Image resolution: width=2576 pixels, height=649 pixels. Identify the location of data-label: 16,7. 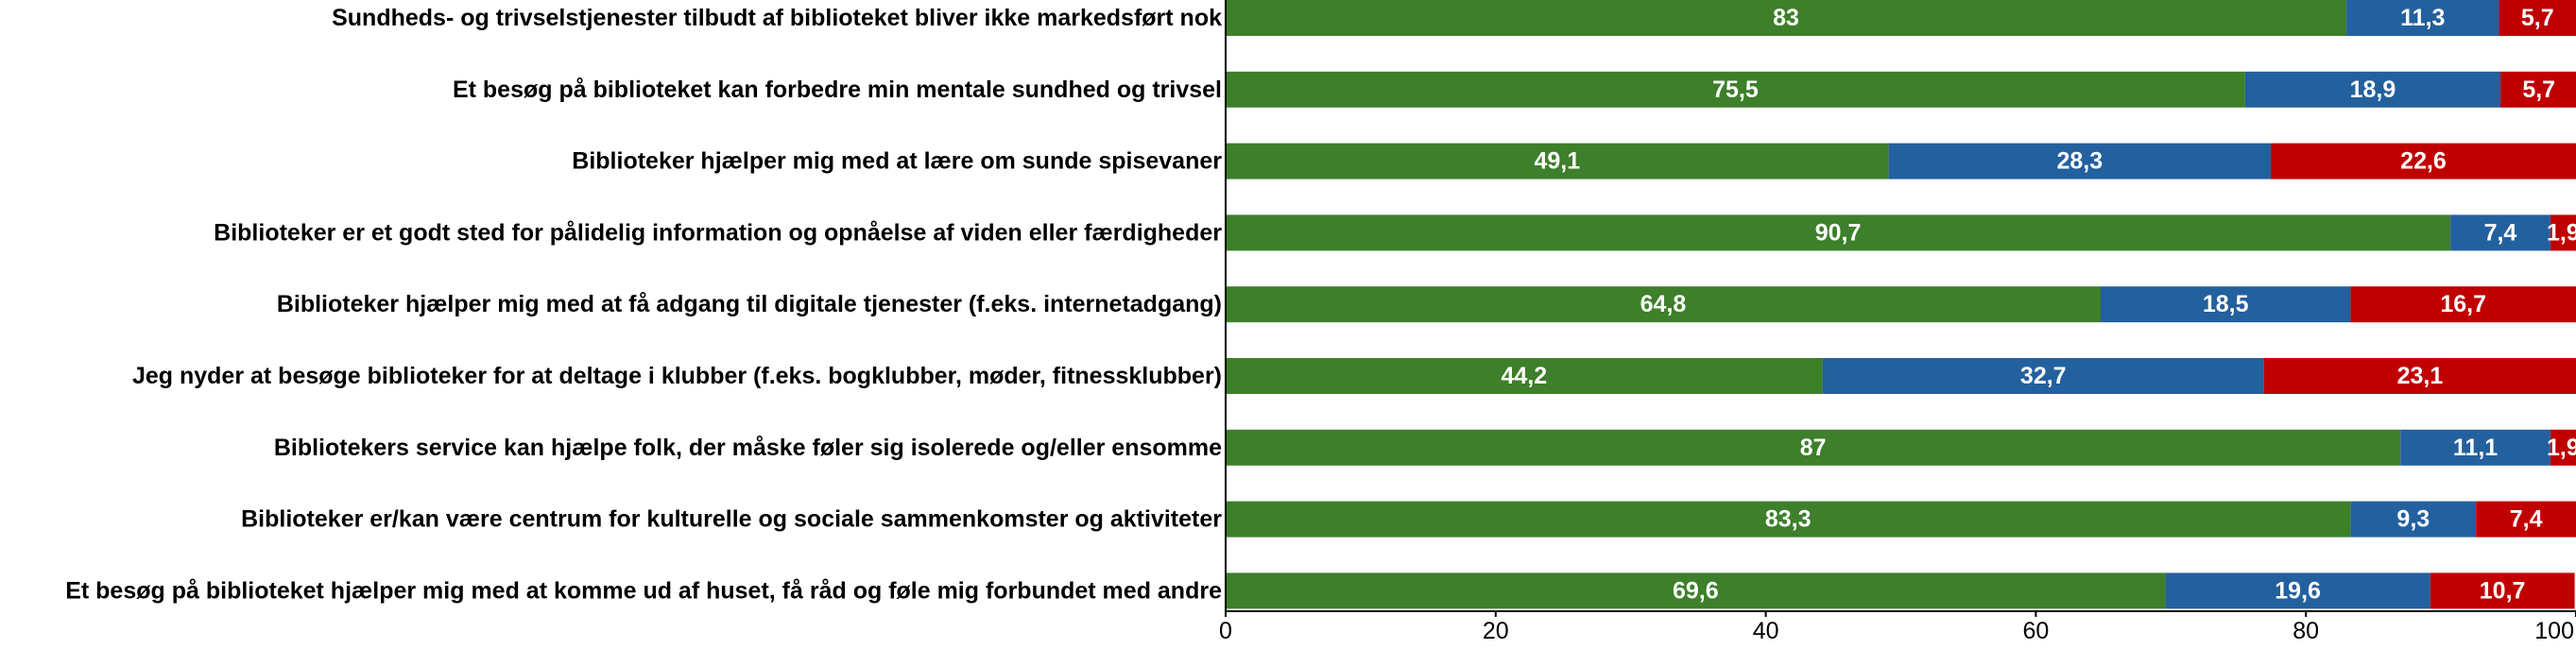
(2463, 304).